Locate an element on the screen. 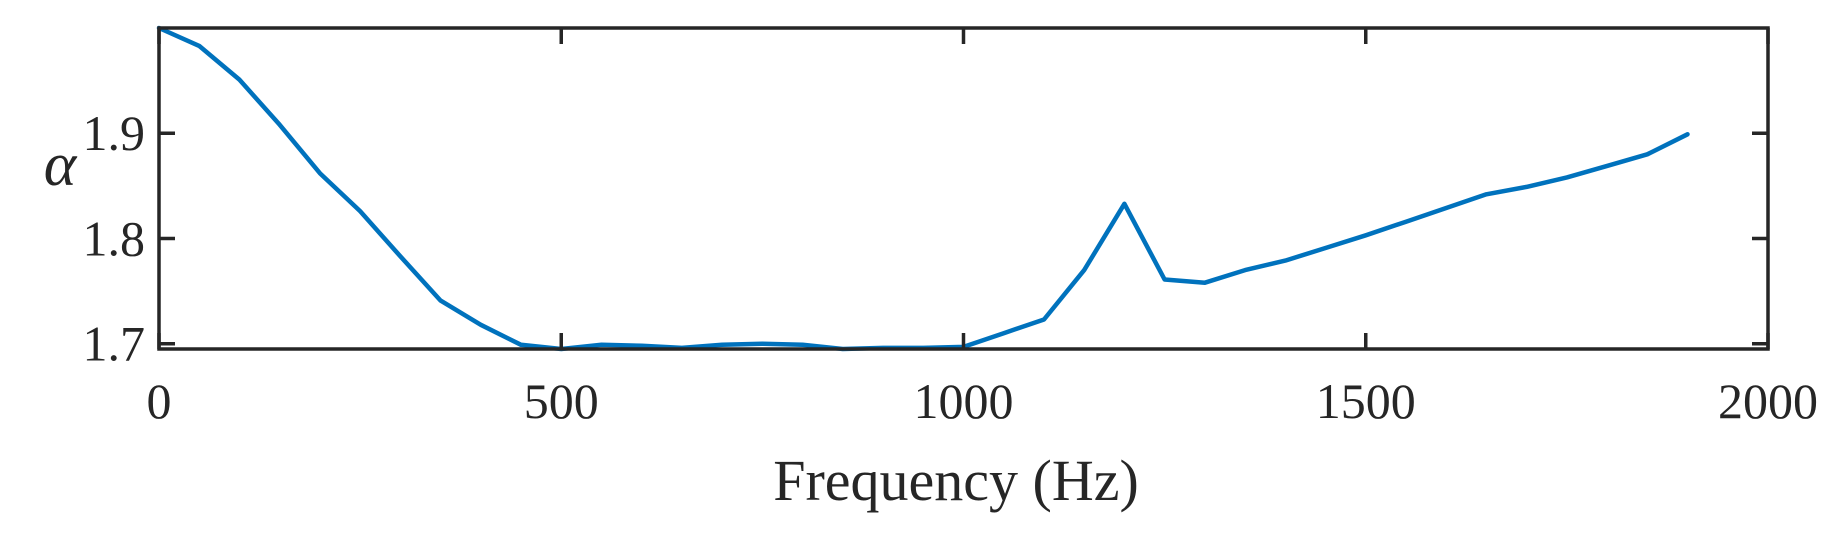 The image size is (1840, 538). x-axis-label: Frequency (Hz) is located at coordinates (956, 480).